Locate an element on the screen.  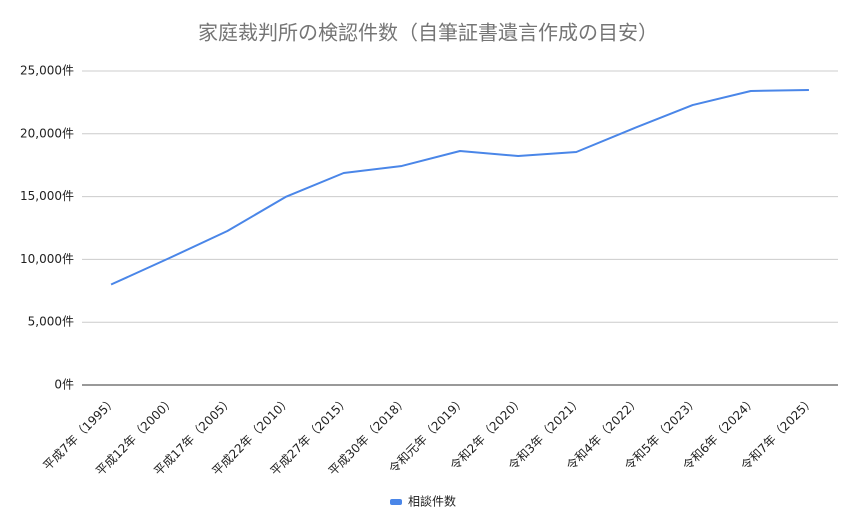
chart-title: 家庭裁判所の検認件数（自筆証書遺言作成の目安） is located at coordinates (428, 33).